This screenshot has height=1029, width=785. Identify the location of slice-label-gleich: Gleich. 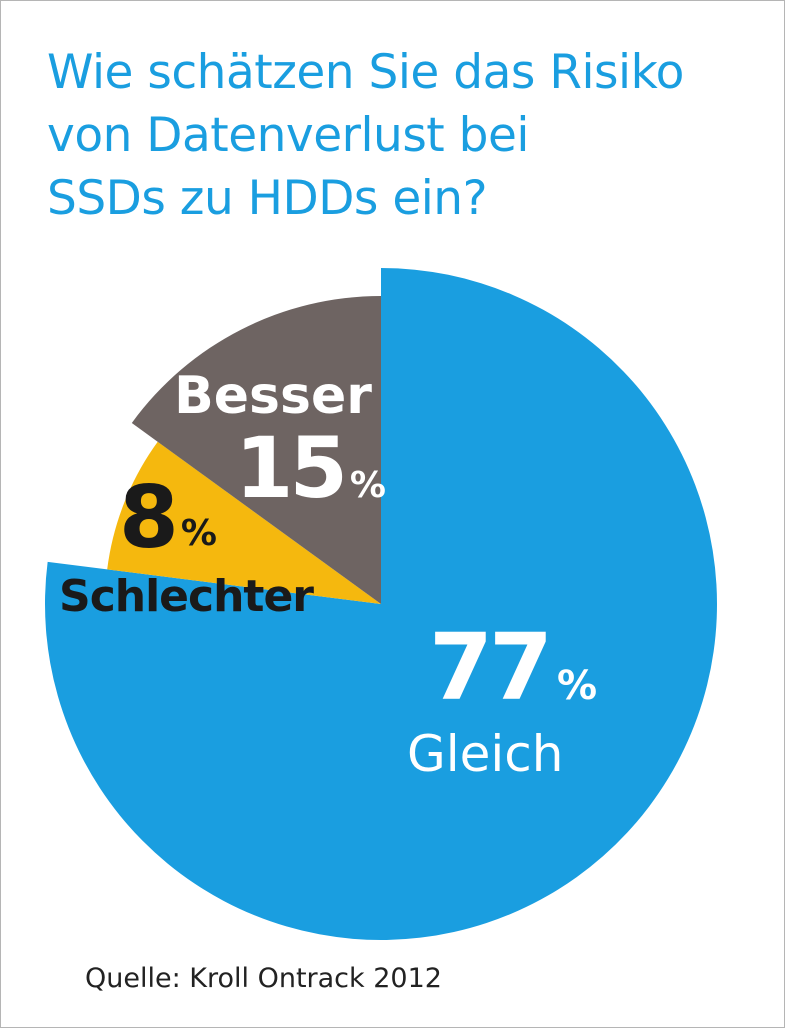
(485, 754).